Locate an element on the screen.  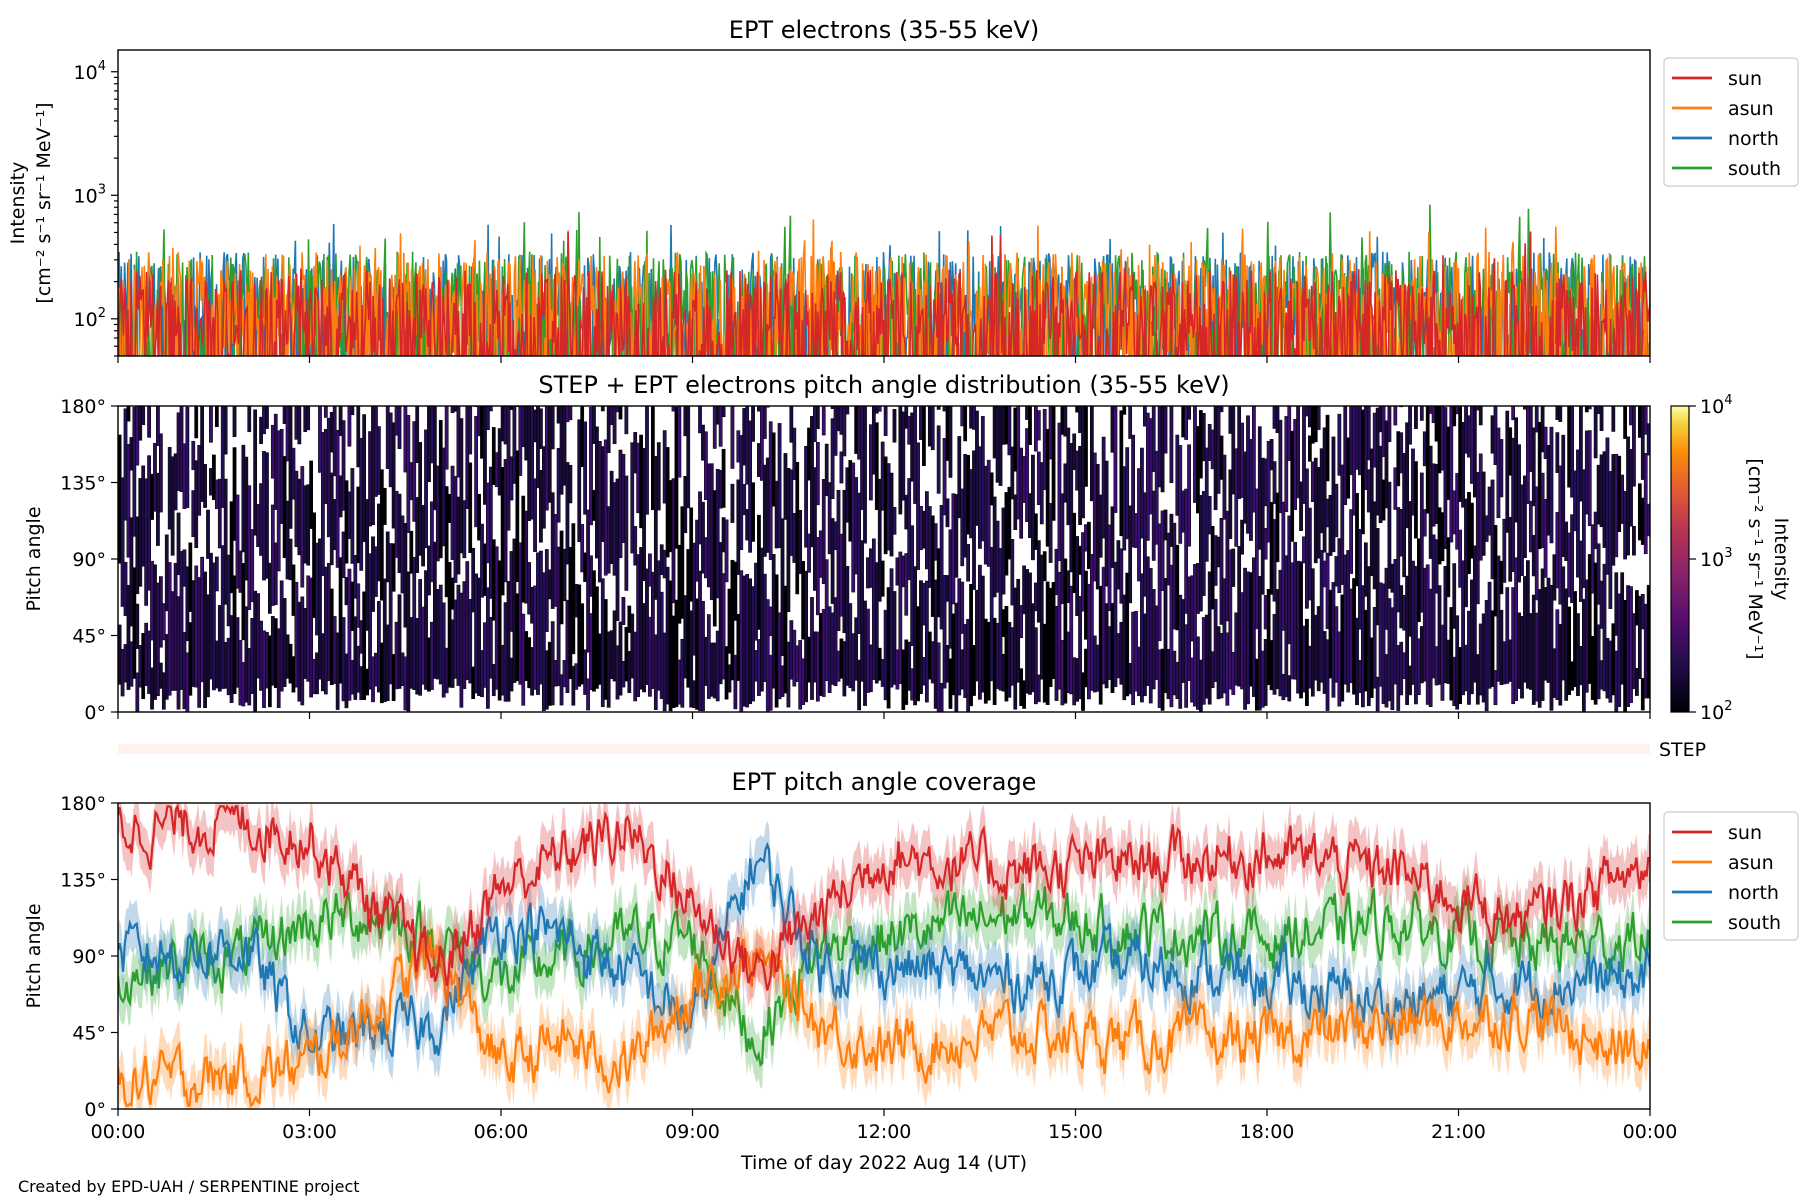
colorbar-tick-exp: 2 is located at coordinates (1728, 706).